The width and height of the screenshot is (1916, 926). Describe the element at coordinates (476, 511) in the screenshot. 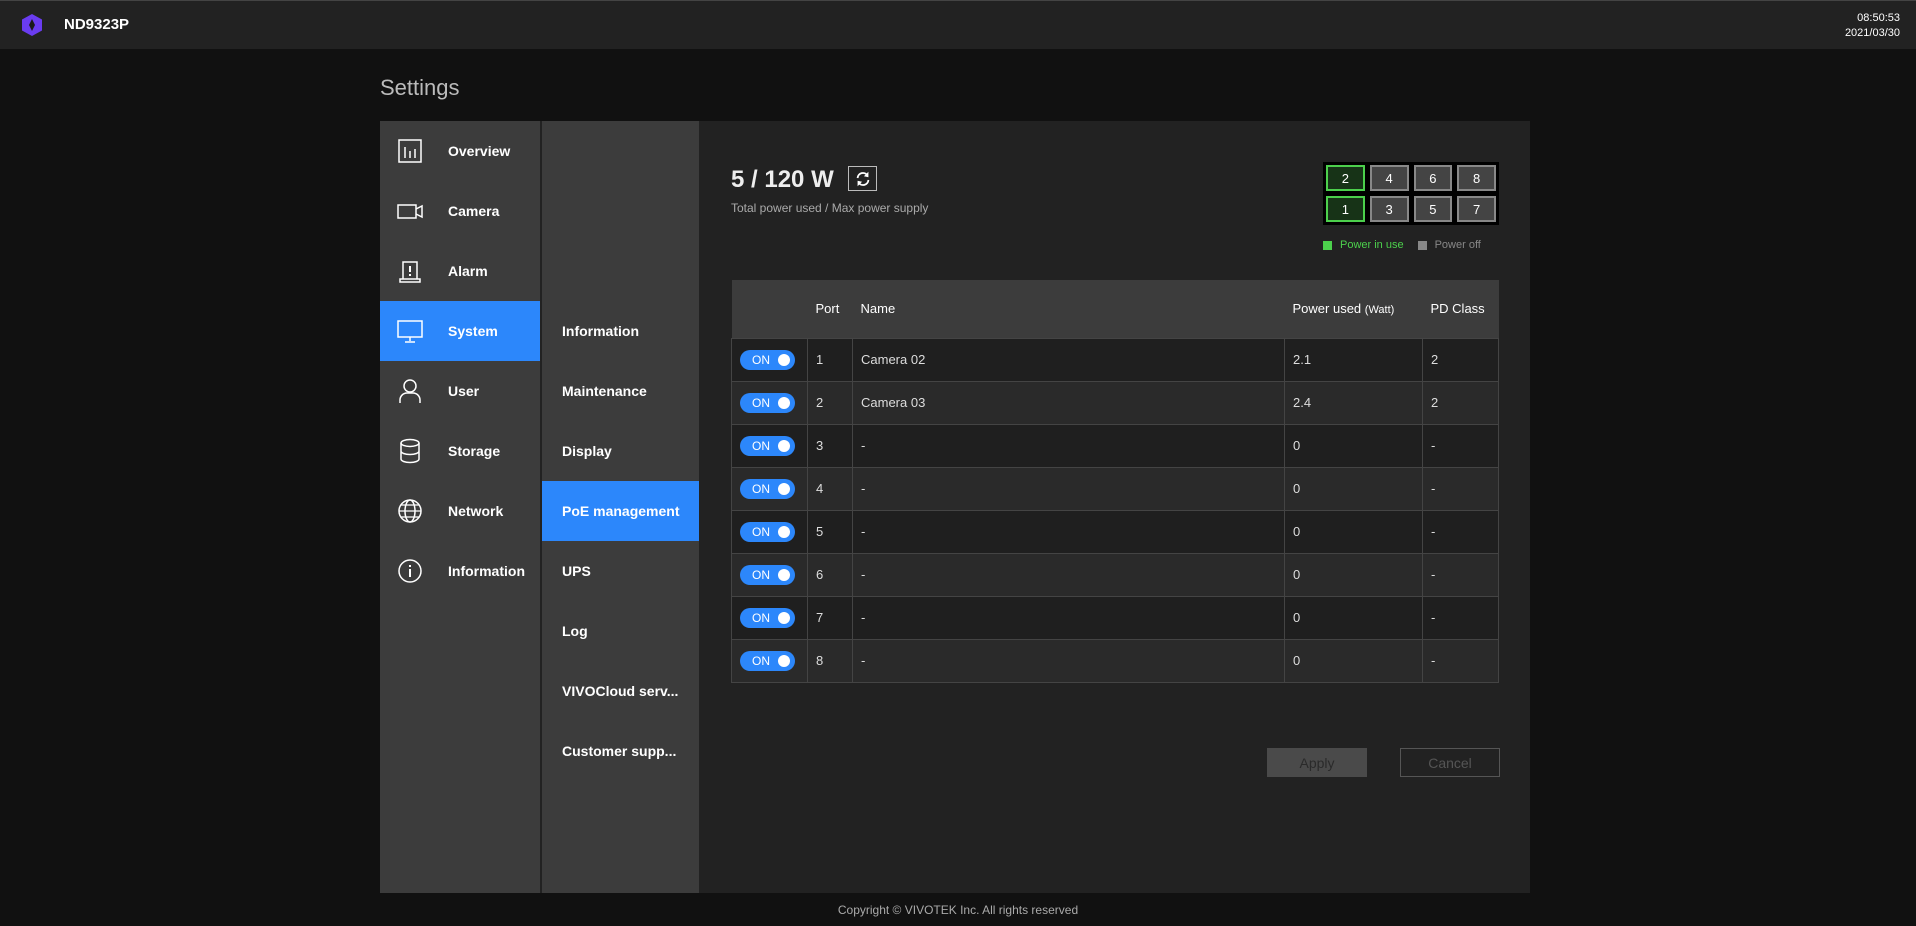

I see `sidebar-item-label: Network` at that location.